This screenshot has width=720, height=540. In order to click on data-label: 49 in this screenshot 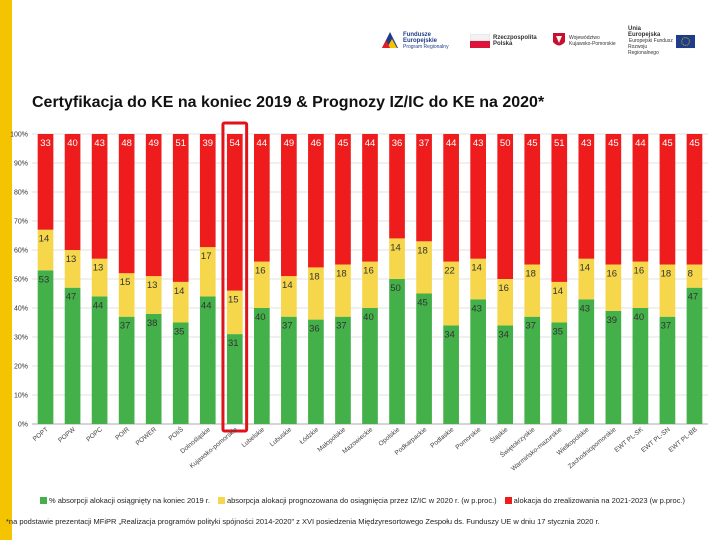, I will do `click(289, 143)`.